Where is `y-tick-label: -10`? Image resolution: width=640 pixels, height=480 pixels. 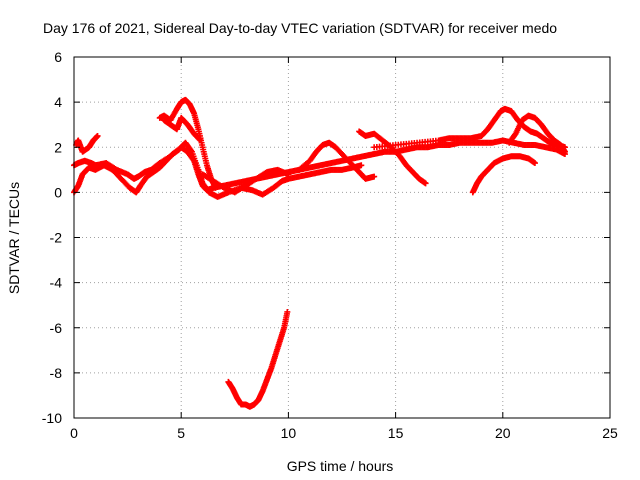
y-tick-label: -10 is located at coordinates (52, 418).